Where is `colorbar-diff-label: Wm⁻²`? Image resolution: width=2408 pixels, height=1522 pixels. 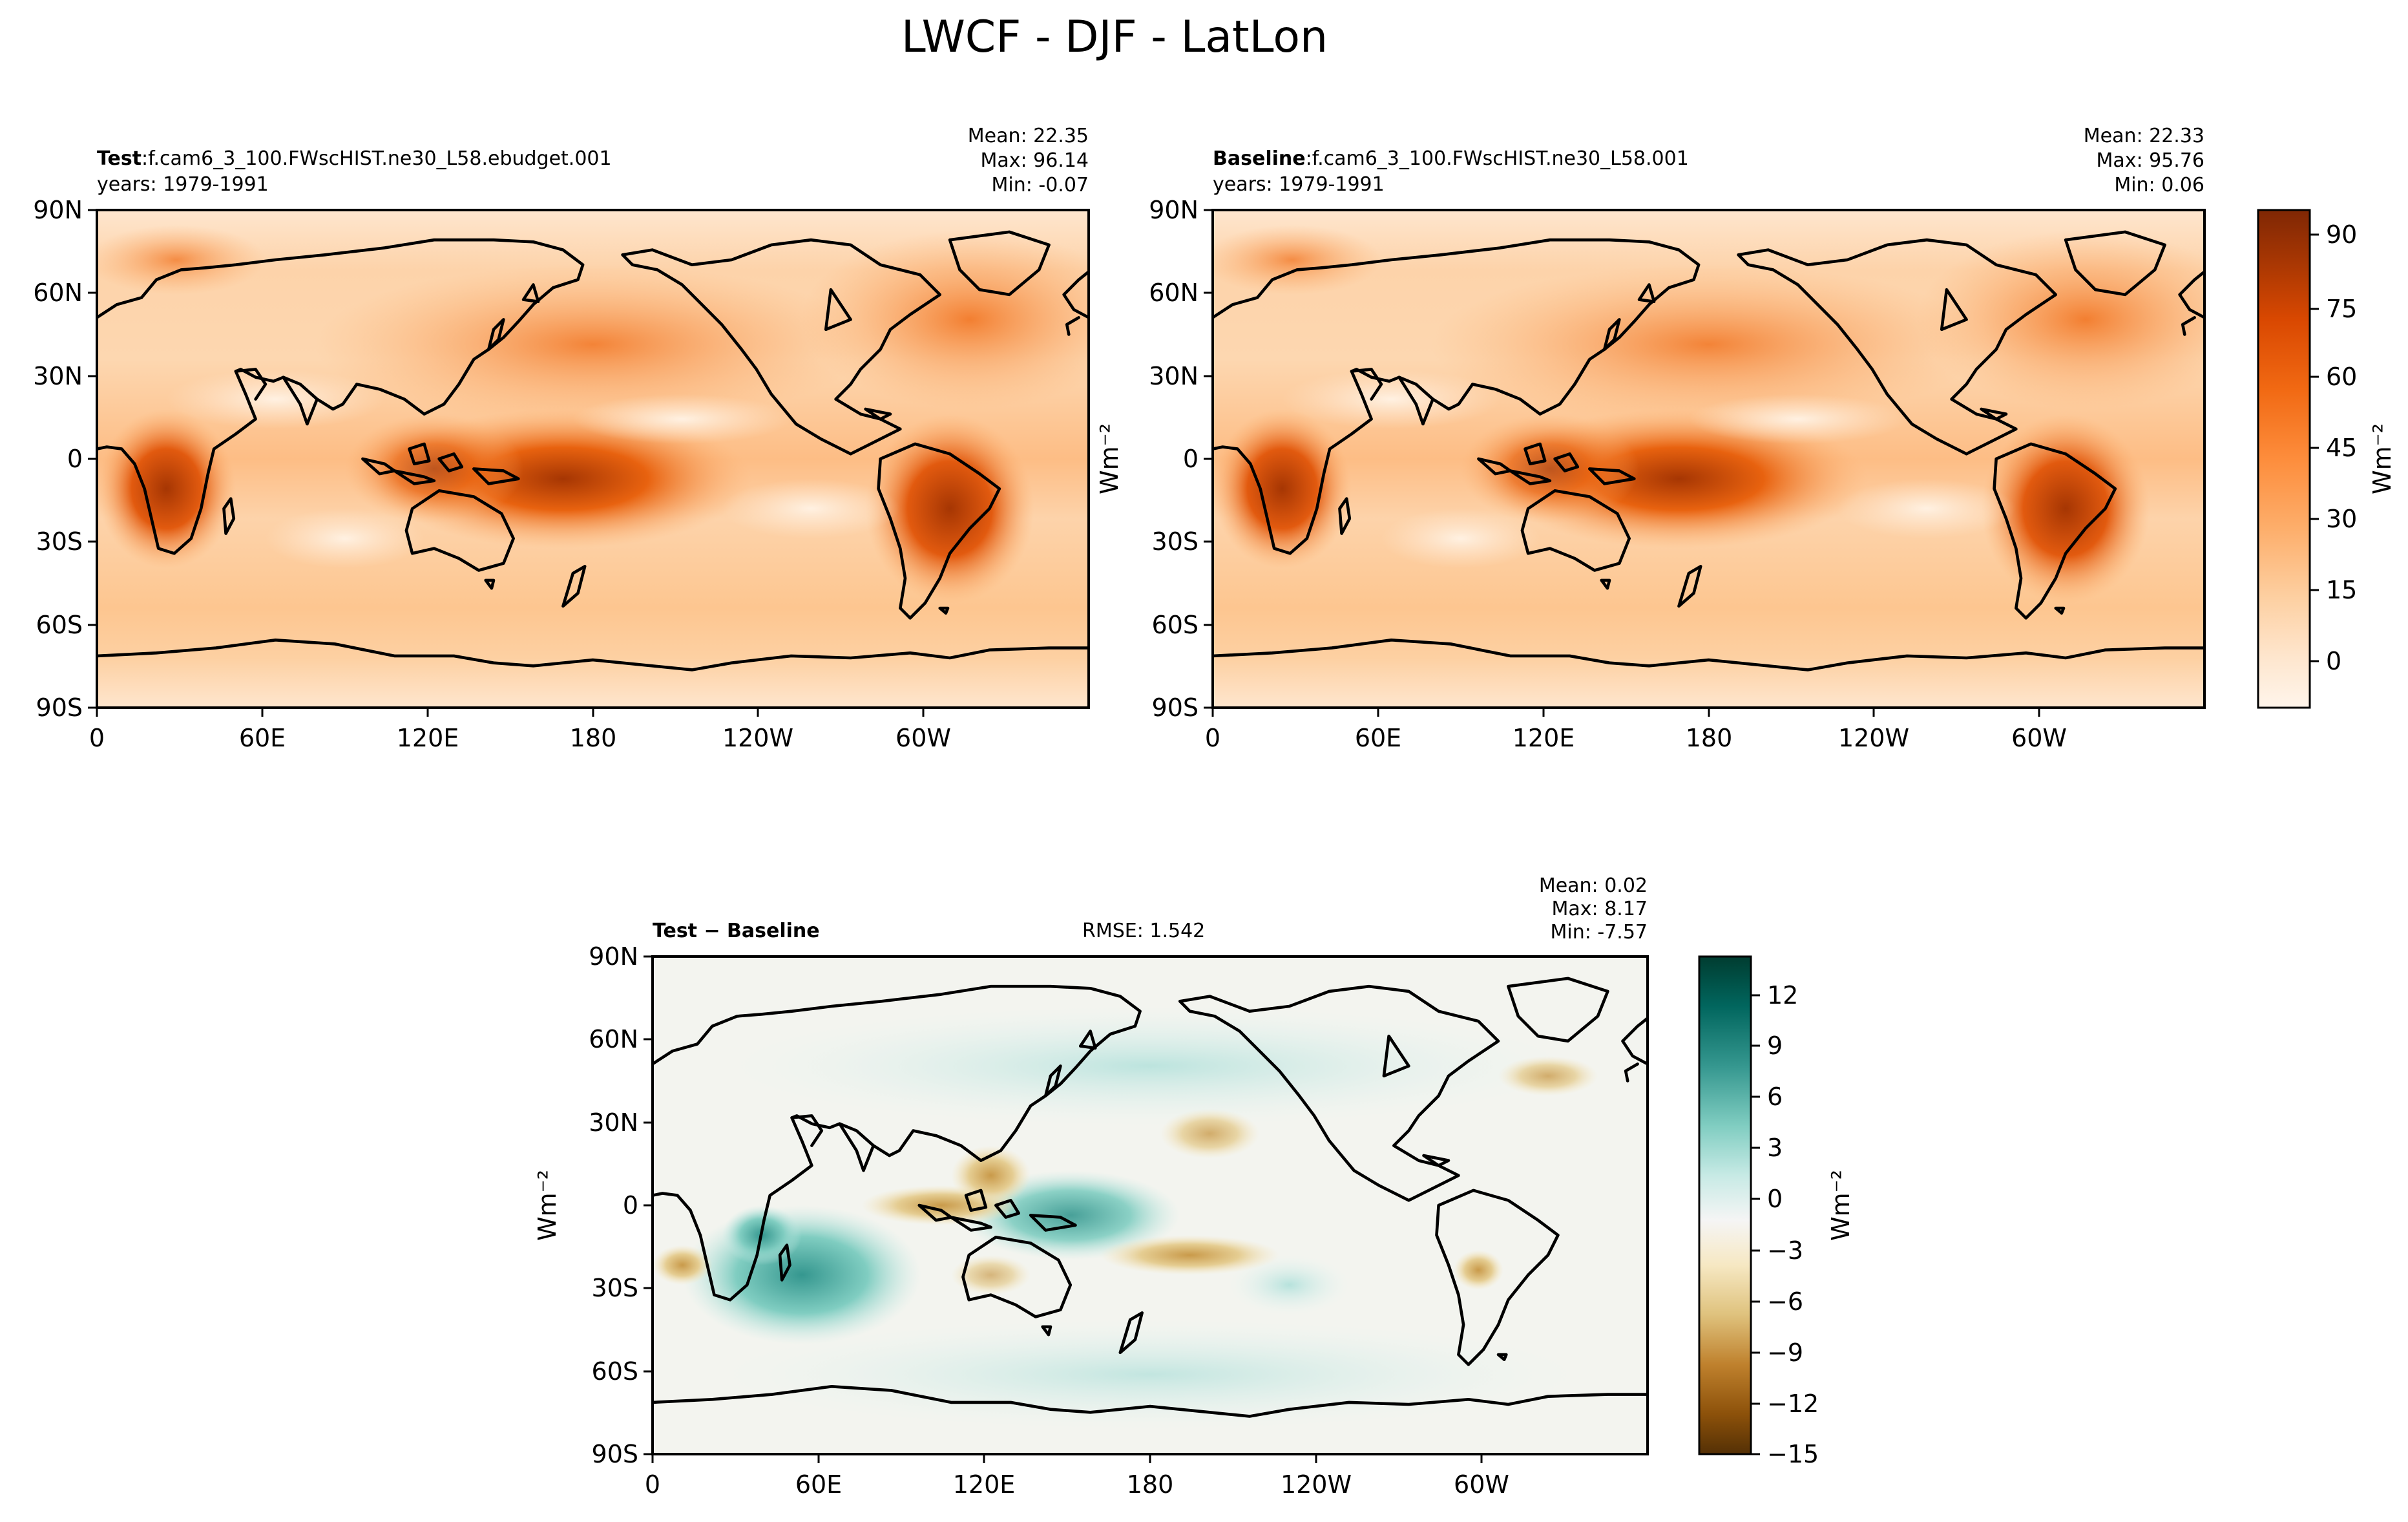
colorbar-diff-label: Wm⁻² is located at coordinates (1841, 1205).